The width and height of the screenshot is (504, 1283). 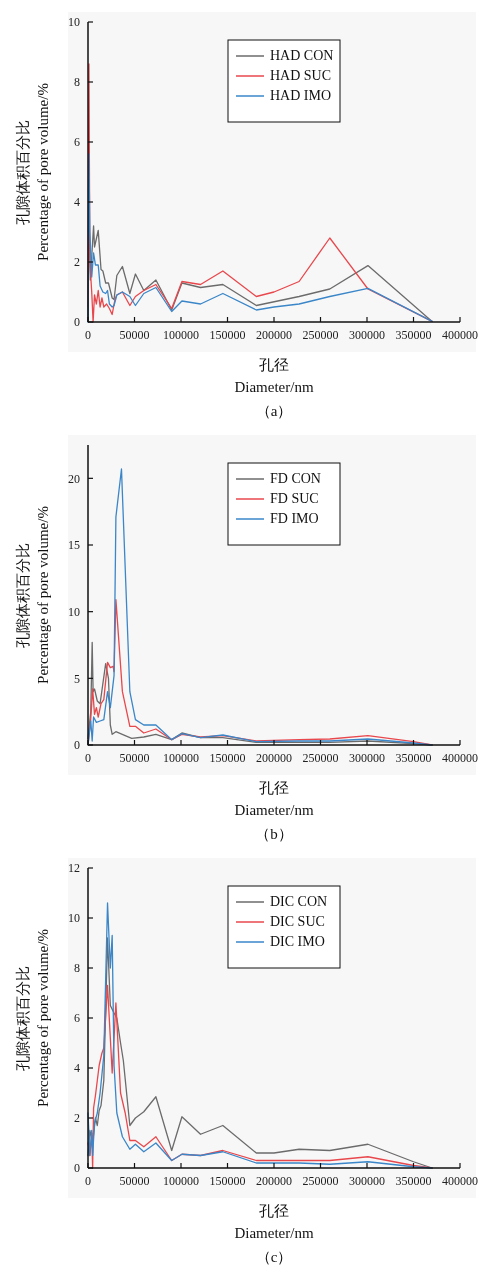 What do you see at coordinates (74, 868) in the screenshot?
I see `y-tick-label: 12` at bounding box center [74, 868].